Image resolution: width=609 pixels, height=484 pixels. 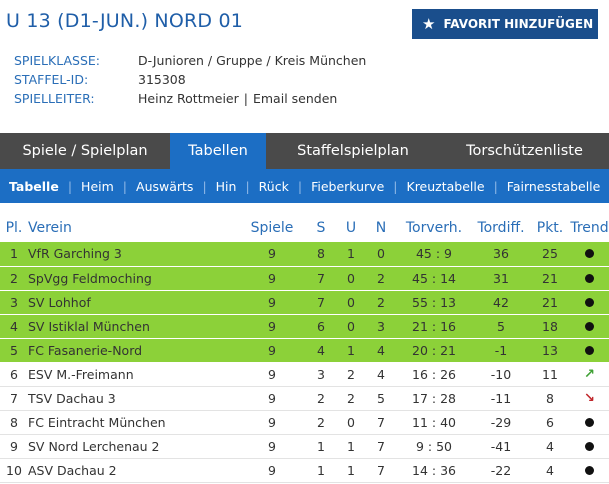 I want to click on team-link: SV Nord Lerchenau 2, so click(x=133, y=446).